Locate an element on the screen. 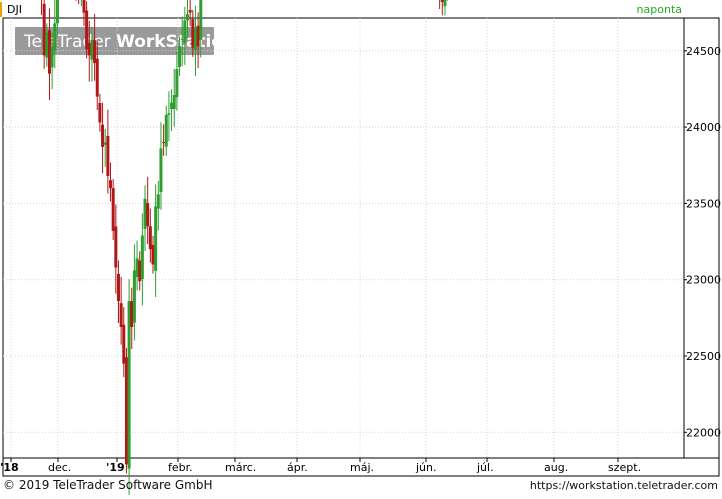  y-tick-label: 23000 is located at coordinates (703, 280).